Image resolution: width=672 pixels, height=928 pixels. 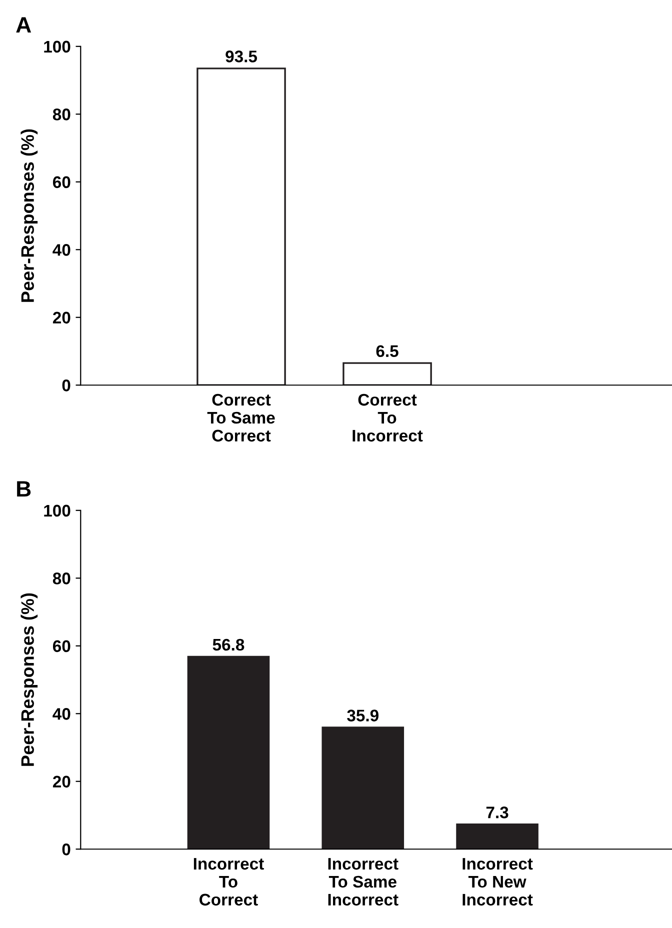 What do you see at coordinates (24, 25) in the screenshot?
I see `chart-title: A` at bounding box center [24, 25].